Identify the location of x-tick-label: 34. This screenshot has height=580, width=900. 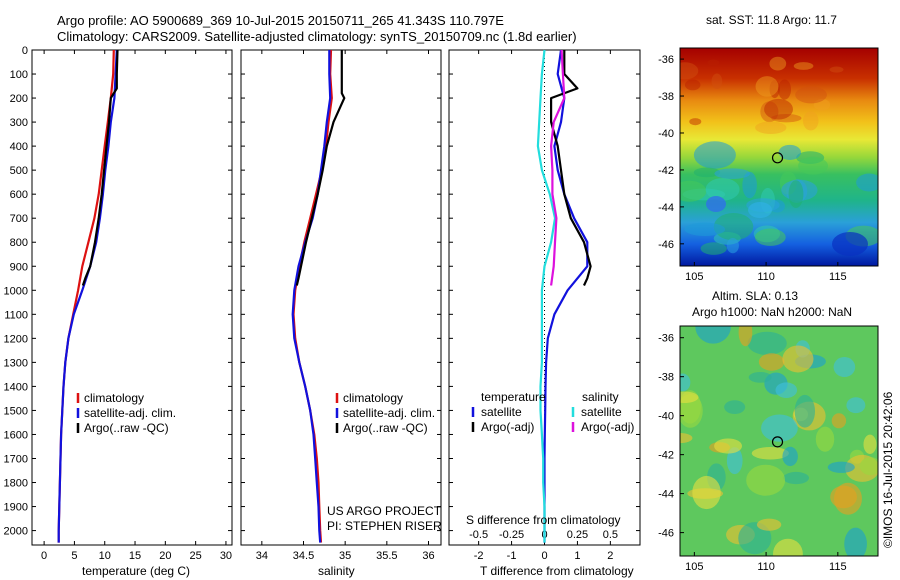
(262, 556).